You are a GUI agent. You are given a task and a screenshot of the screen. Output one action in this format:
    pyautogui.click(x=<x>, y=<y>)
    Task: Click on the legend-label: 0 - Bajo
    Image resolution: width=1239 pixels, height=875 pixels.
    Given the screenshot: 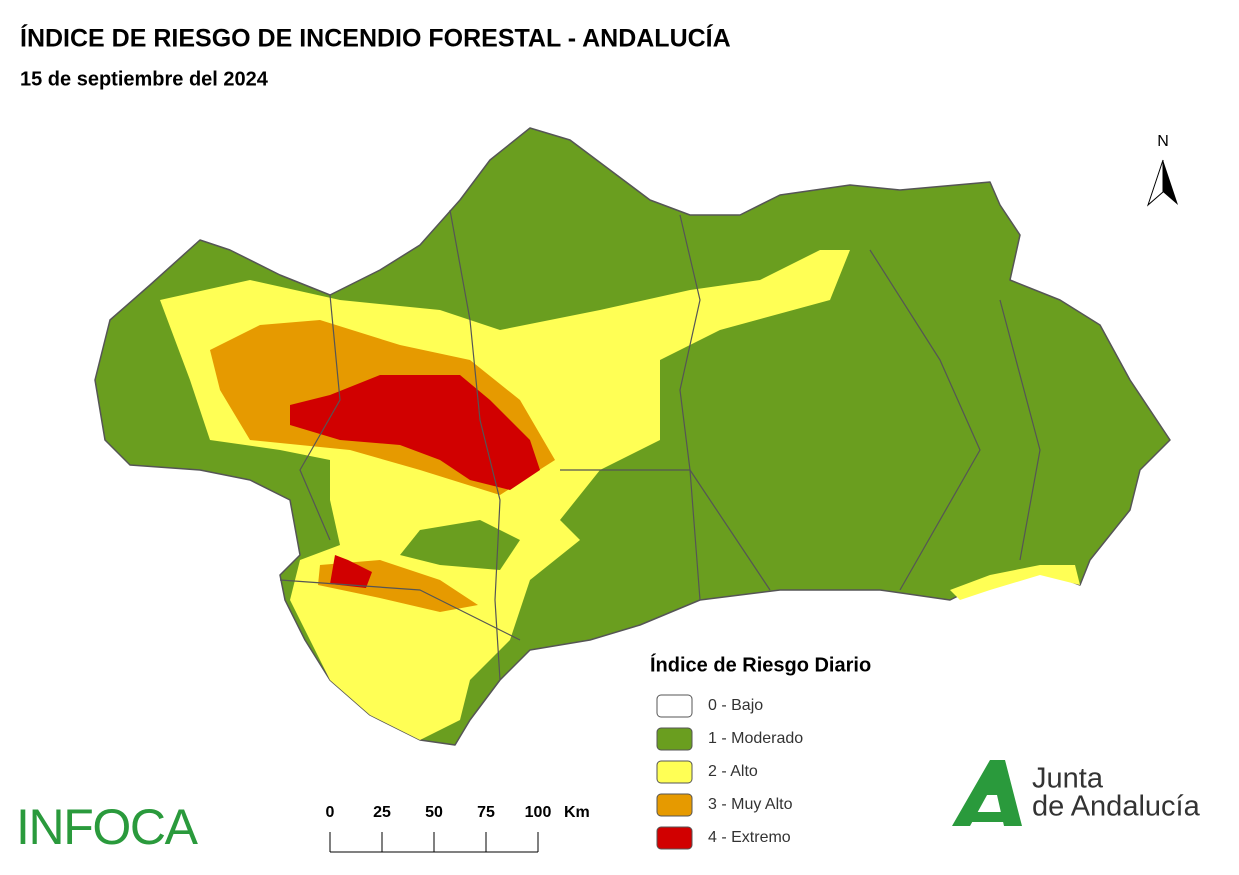 What is the action you would take?
    pyautogui.click(x=735, y=705)
    